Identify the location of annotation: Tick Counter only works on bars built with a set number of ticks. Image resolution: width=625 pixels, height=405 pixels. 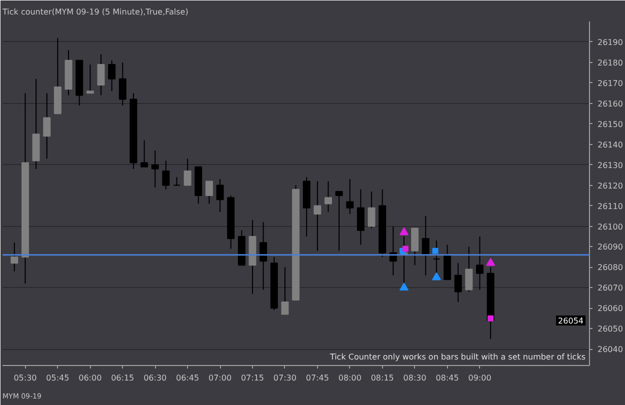
(457, 357).